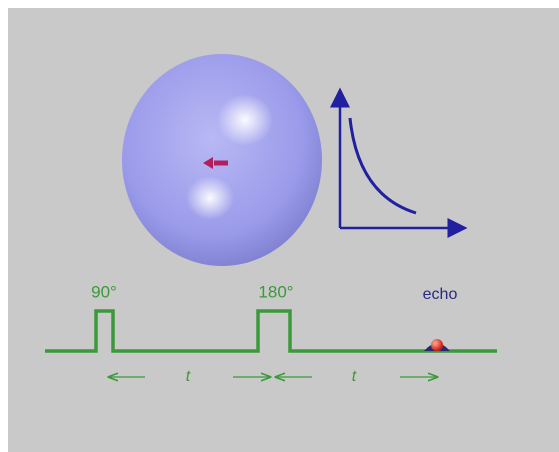 This screenshot has width=559, height=452. What do you see at coordinates (275, 291) in the screenshot?
I see `pulse-label: 180°` at bounding box center [275, 291].